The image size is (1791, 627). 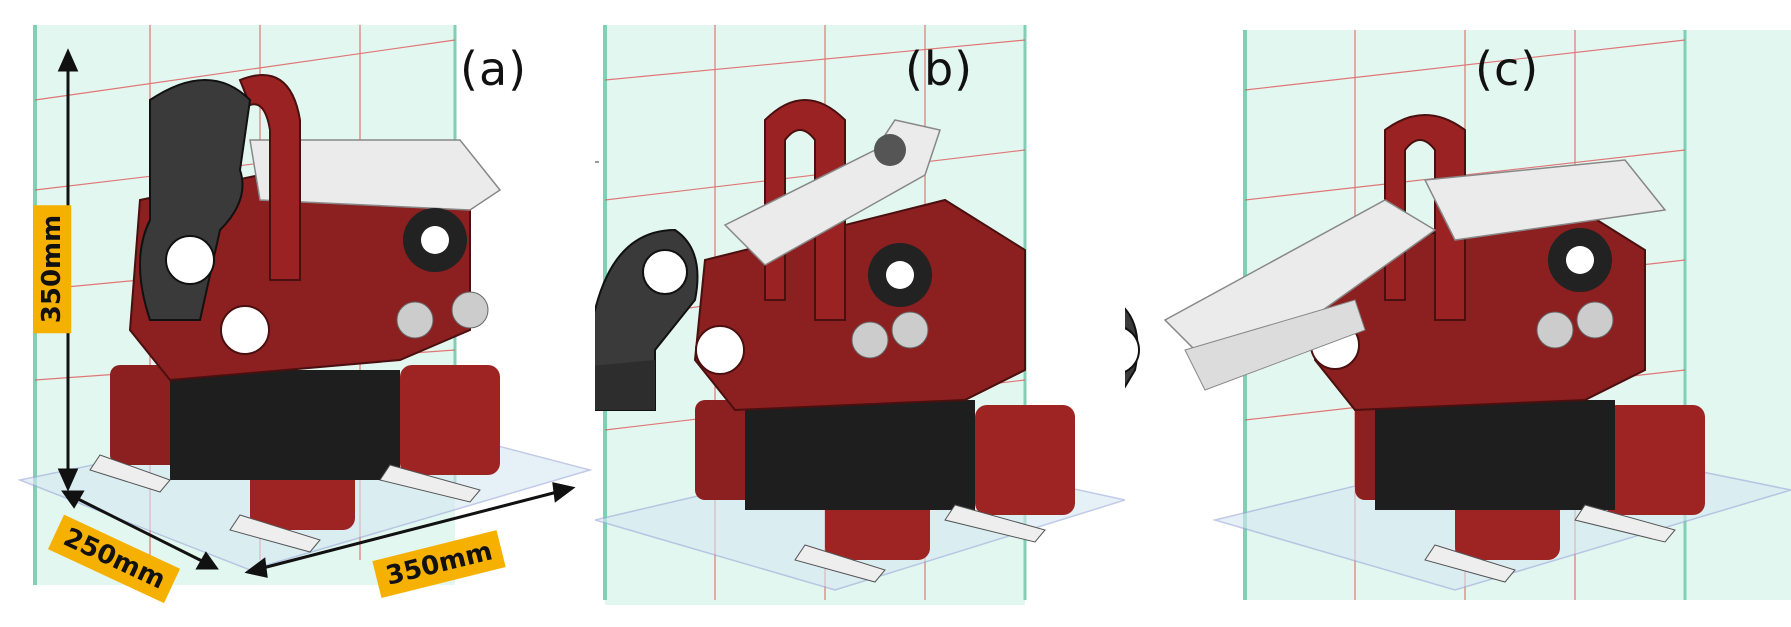 What do you see at coordinates (832, 192) in the screenshot?
I see `upper-arm` at bounding box center [832, 192].